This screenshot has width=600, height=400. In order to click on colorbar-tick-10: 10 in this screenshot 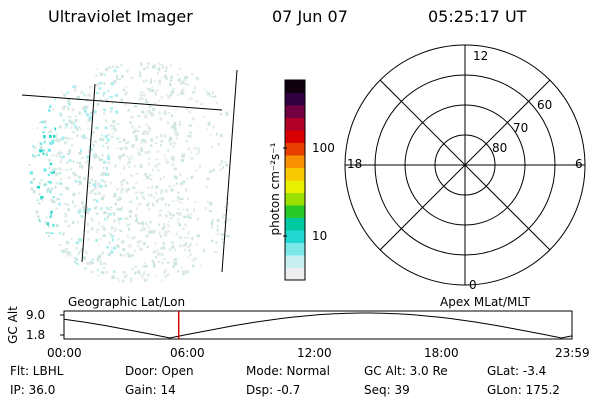, I will do `click(320, 236)`.